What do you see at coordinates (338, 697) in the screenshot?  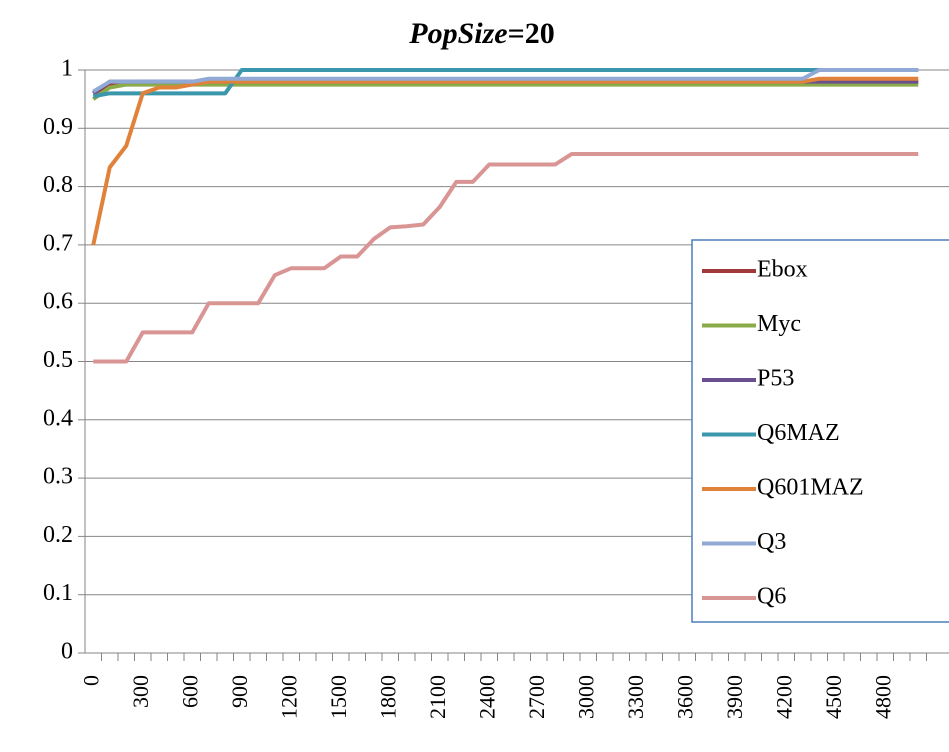 I see `x-tick-label: 1500` at bounding box center [338, 697].